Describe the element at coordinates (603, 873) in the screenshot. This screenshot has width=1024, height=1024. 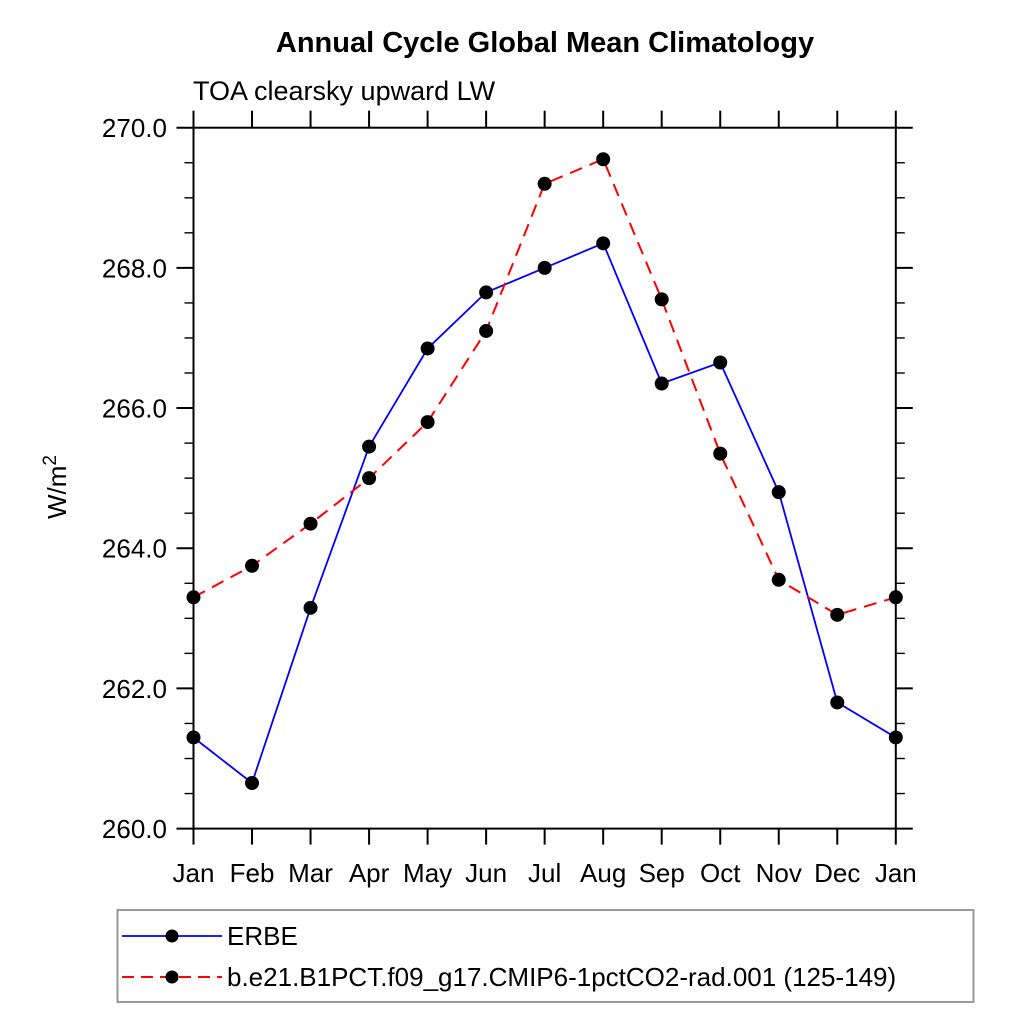
I see `x-tick-label: Aug` at that location.